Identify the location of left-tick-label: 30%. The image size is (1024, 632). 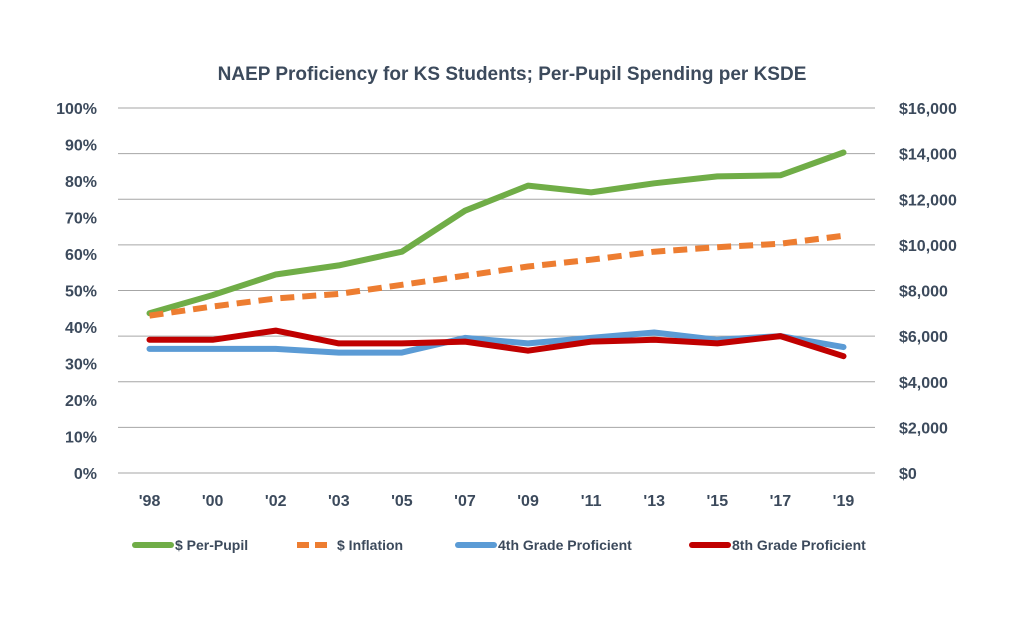
(81, 365).